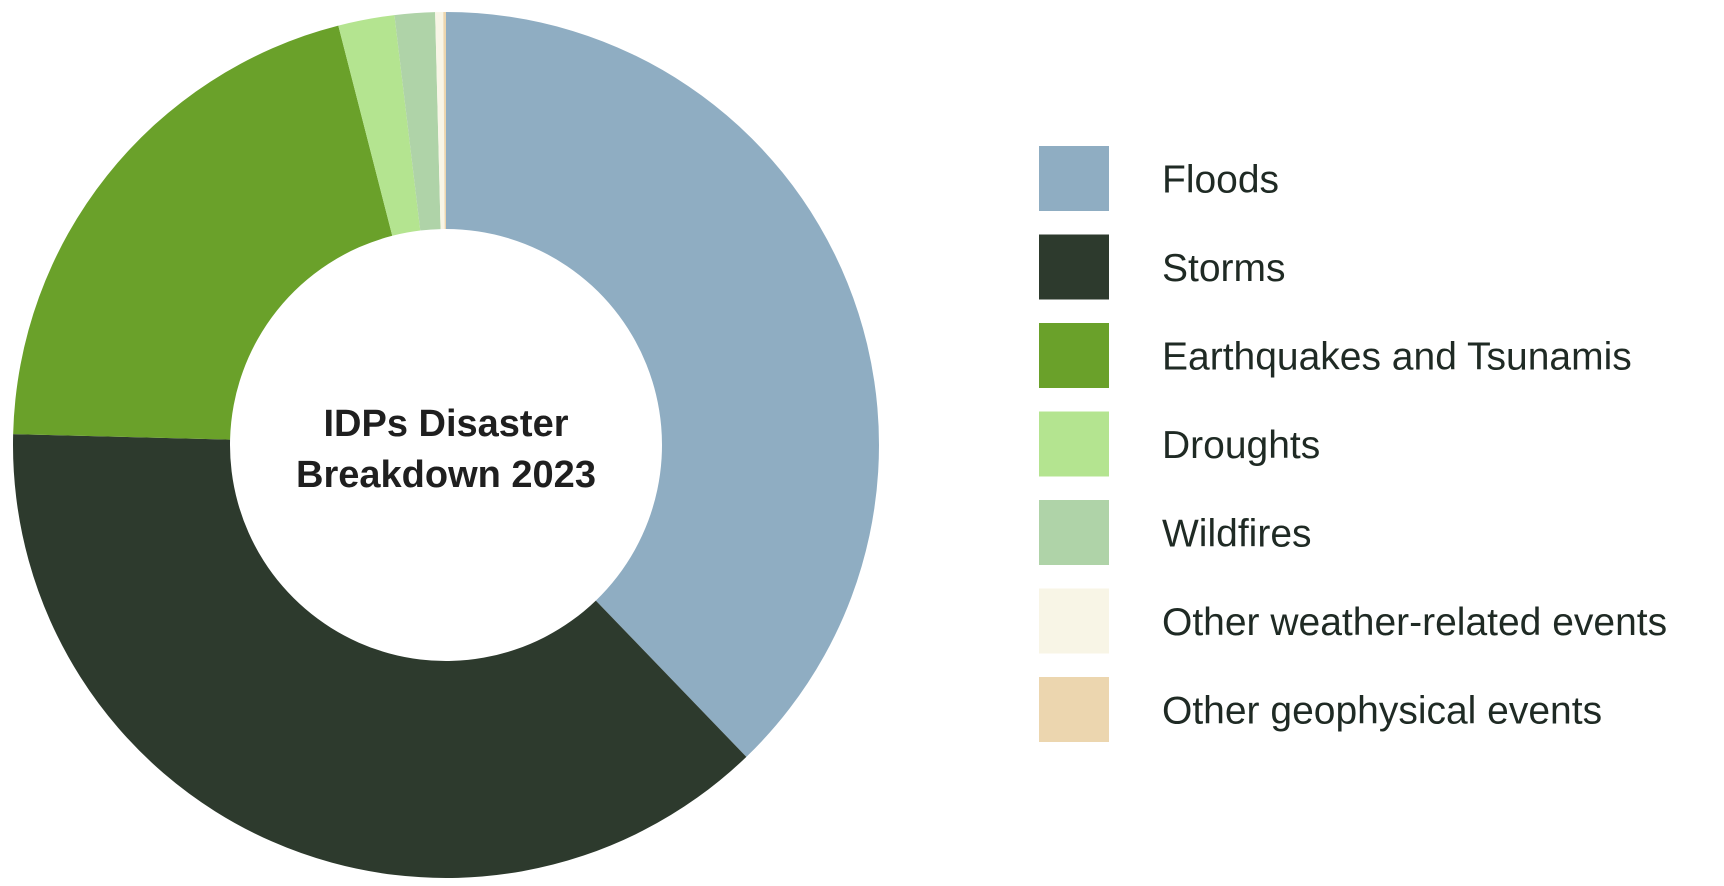  Describe the element at coordinates (1397, 357) in the screenshot. I see `legend-label: Earthquakes and Tsunamis` at that location.